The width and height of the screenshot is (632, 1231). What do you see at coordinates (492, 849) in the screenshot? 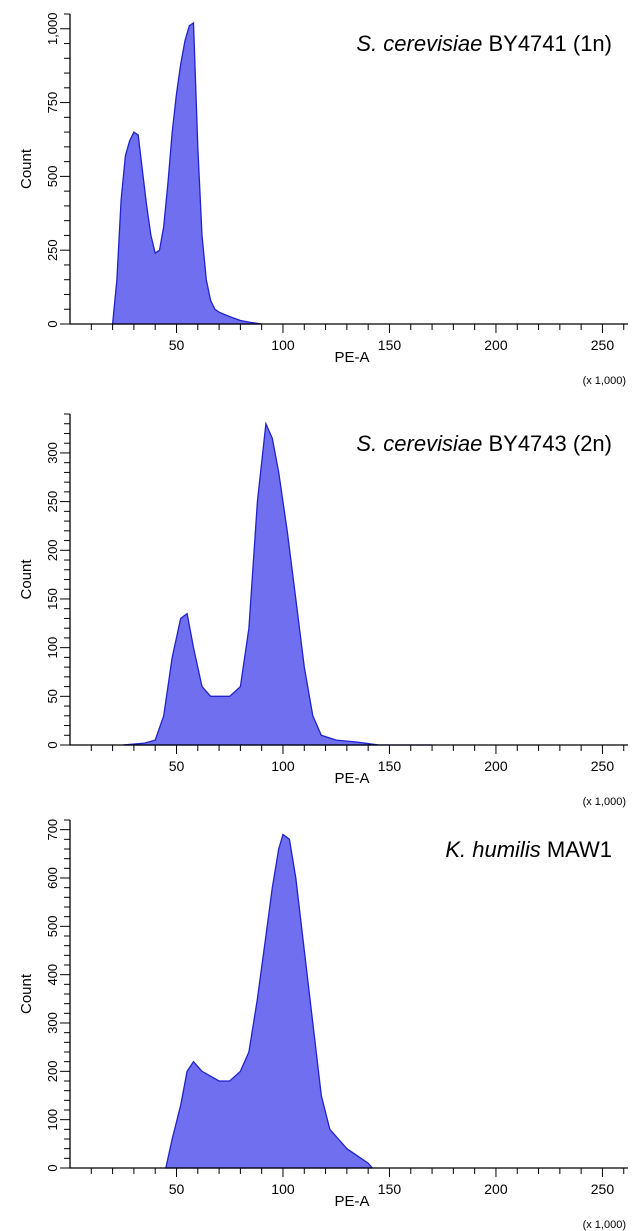
I see `strain-species: K. humilis` at bounding box center [492, 849].